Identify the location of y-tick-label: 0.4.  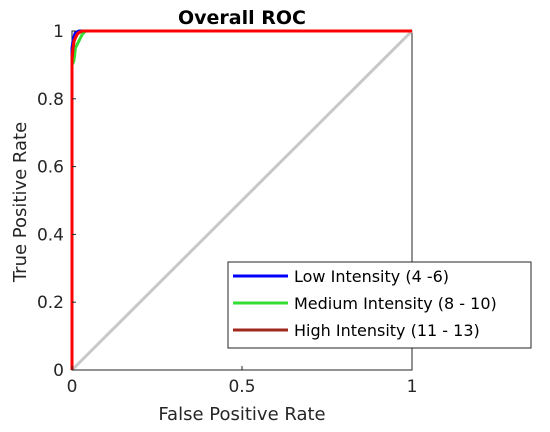
(50, 235).